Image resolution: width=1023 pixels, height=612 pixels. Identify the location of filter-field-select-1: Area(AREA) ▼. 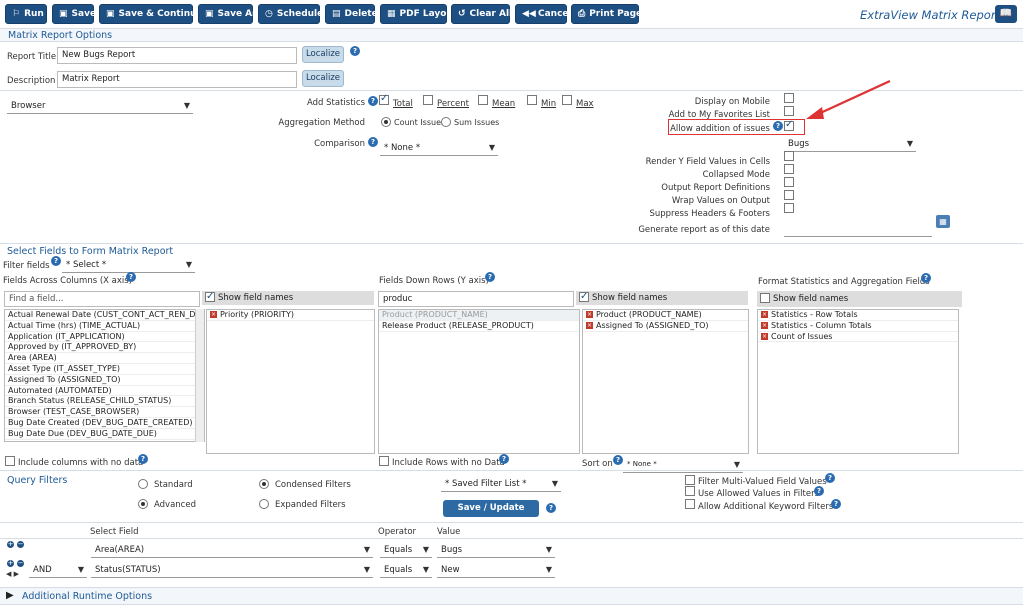
(232, 550).